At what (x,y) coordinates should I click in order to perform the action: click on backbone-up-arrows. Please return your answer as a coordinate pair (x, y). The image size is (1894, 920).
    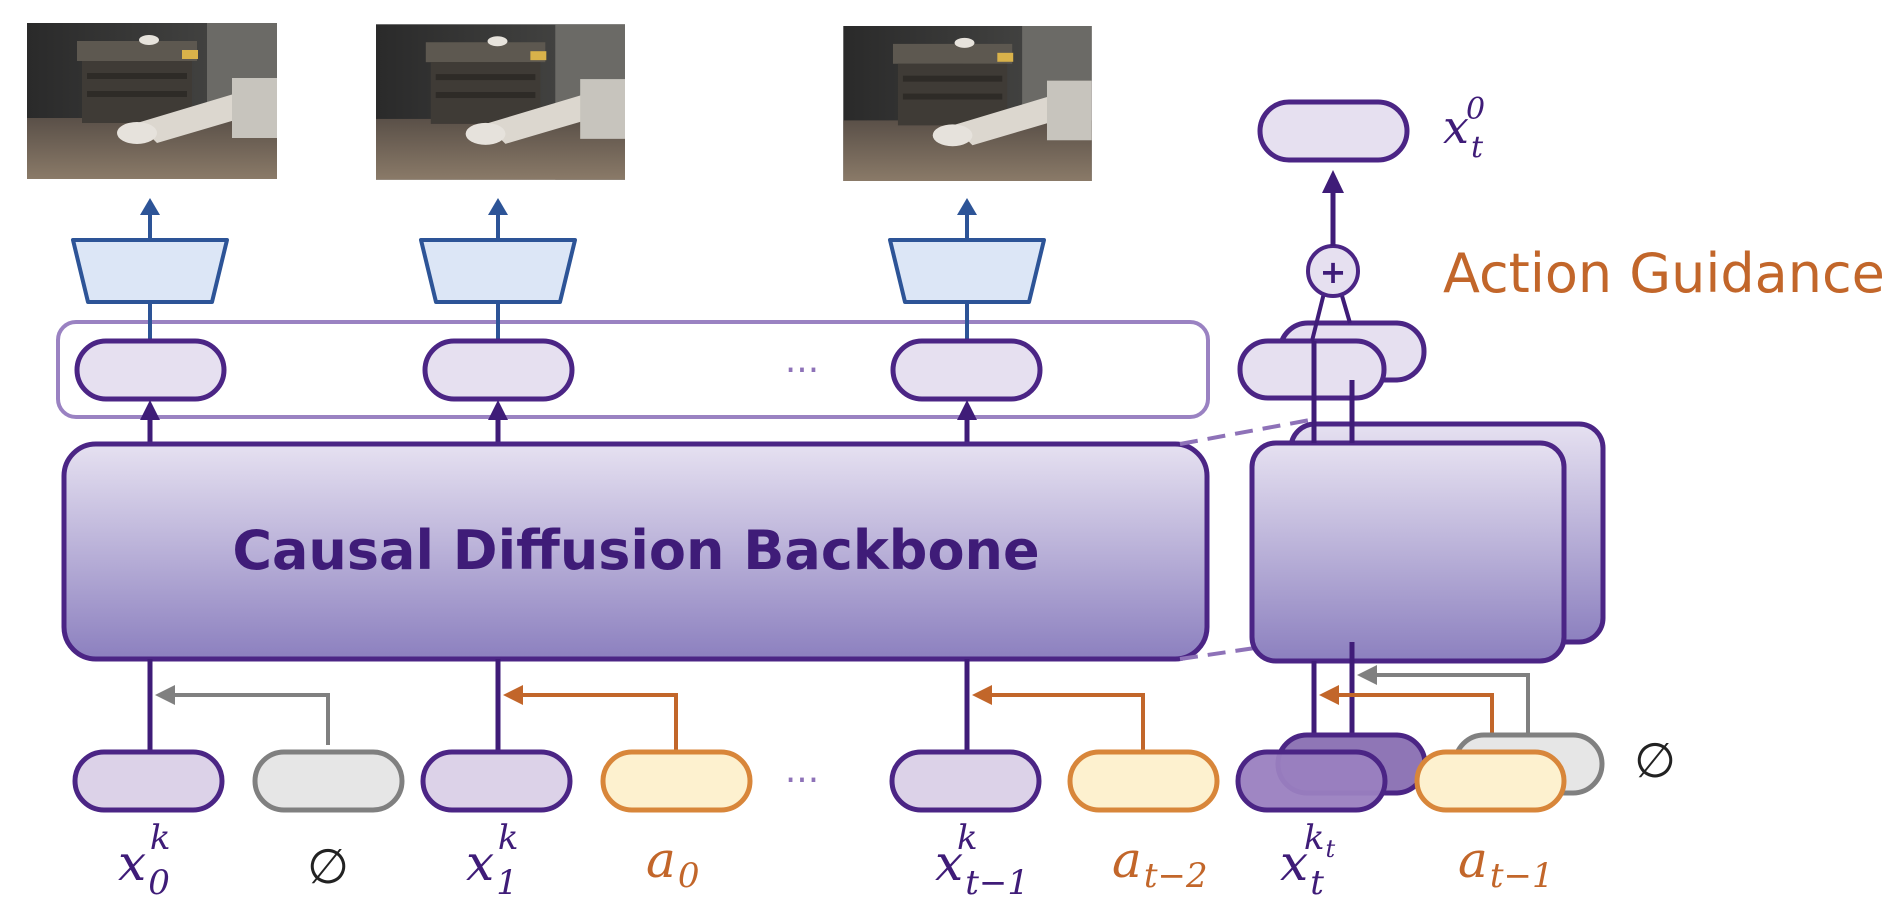
    Looking at the image, I should click on (558, 422).